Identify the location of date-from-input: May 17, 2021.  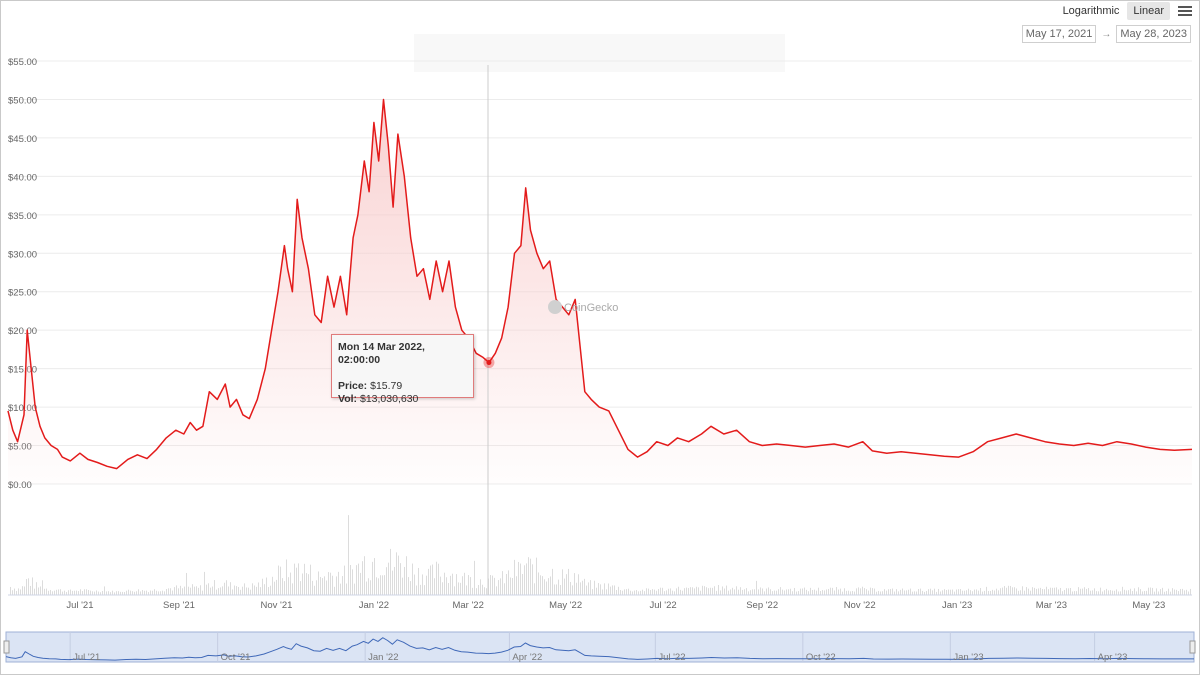
(1059, 34).